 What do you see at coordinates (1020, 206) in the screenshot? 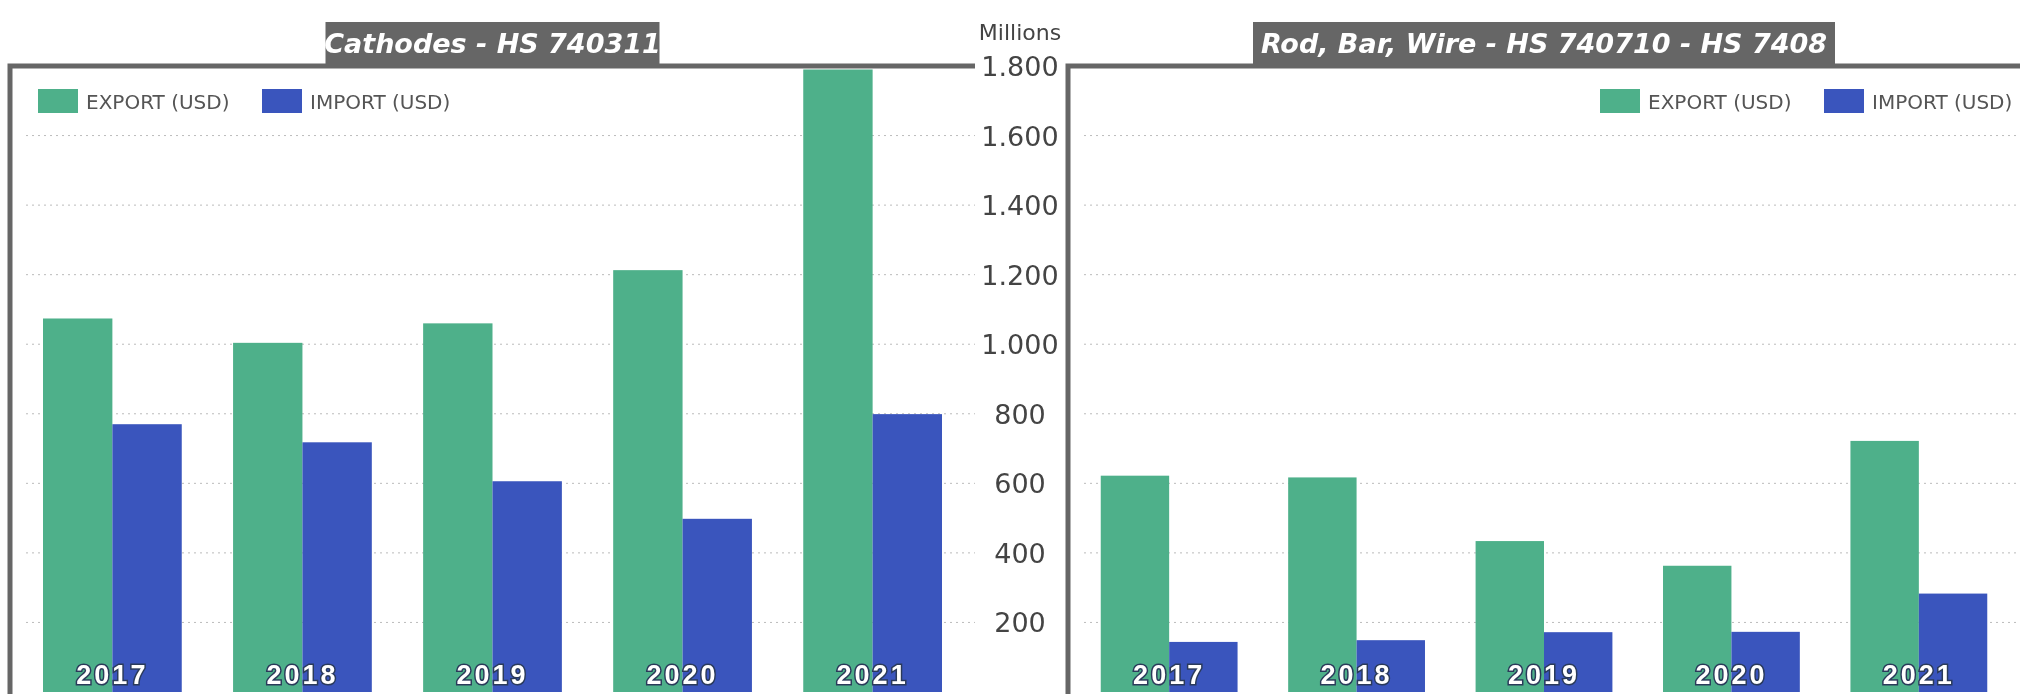
I see `y-tick-label: 1.400` at bounding box center [1020, 206].